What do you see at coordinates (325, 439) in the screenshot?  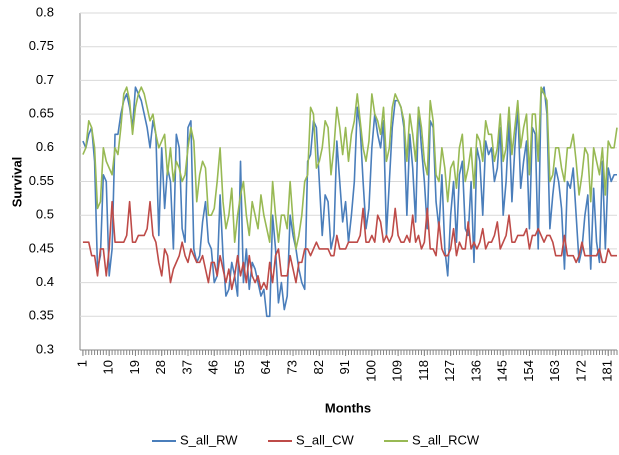 I see `legend-label: S_all_CW` at bounding box center [325, 439].